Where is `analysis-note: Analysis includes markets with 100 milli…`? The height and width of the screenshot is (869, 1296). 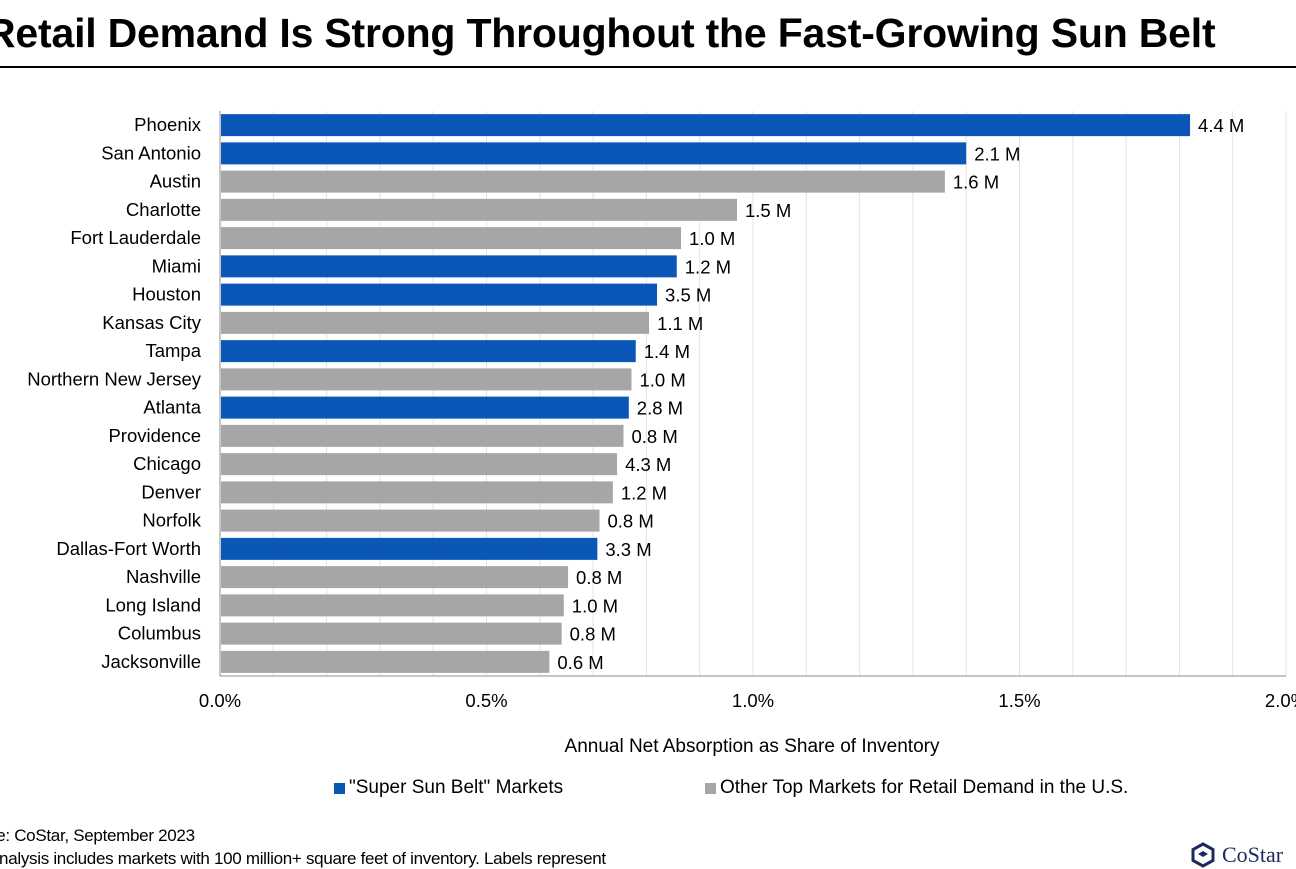 analysis-note: Analysis includes markets with 100 milli… is located at coordinates (303, 858).